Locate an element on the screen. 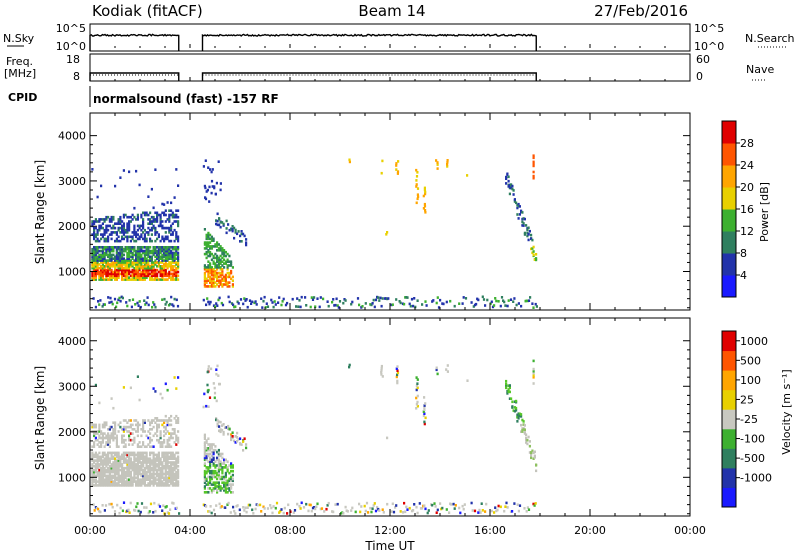  power-colorbar-tick: 20 is located at coordinates (747, 187).